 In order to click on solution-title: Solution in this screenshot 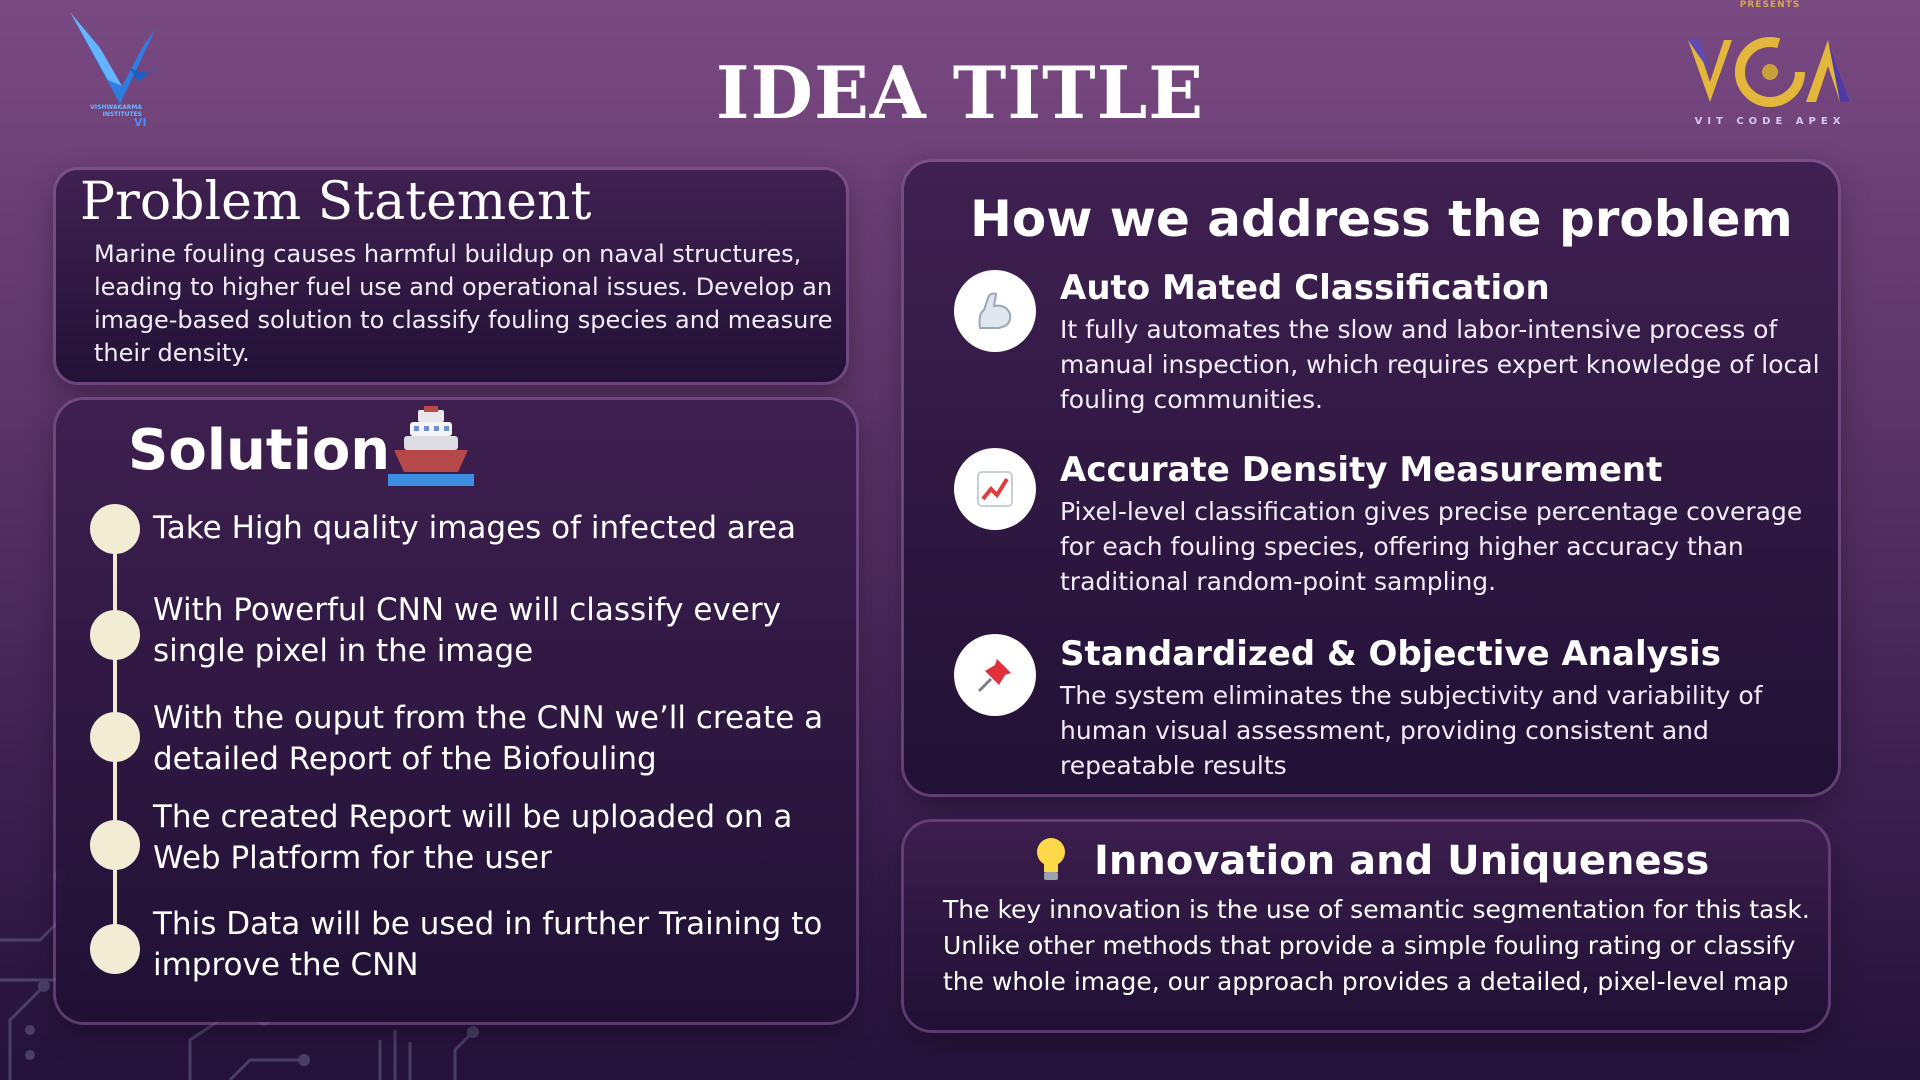, I will do `click(259, 450)`.